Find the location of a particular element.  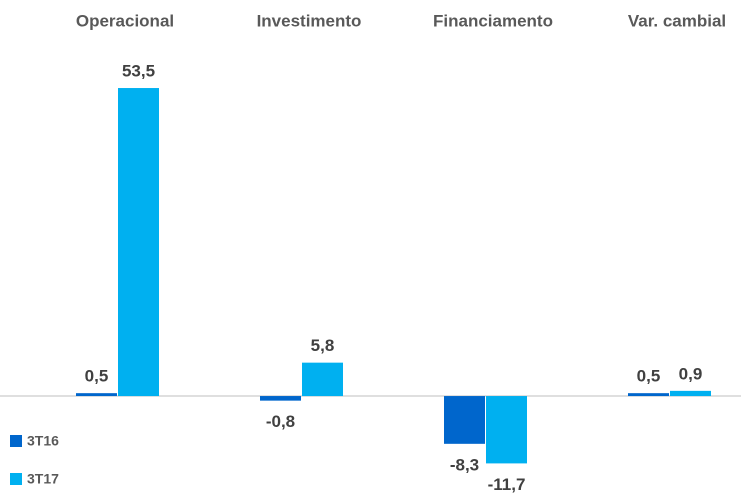

value-label: 0,9 is located at coordinates (691, 373).